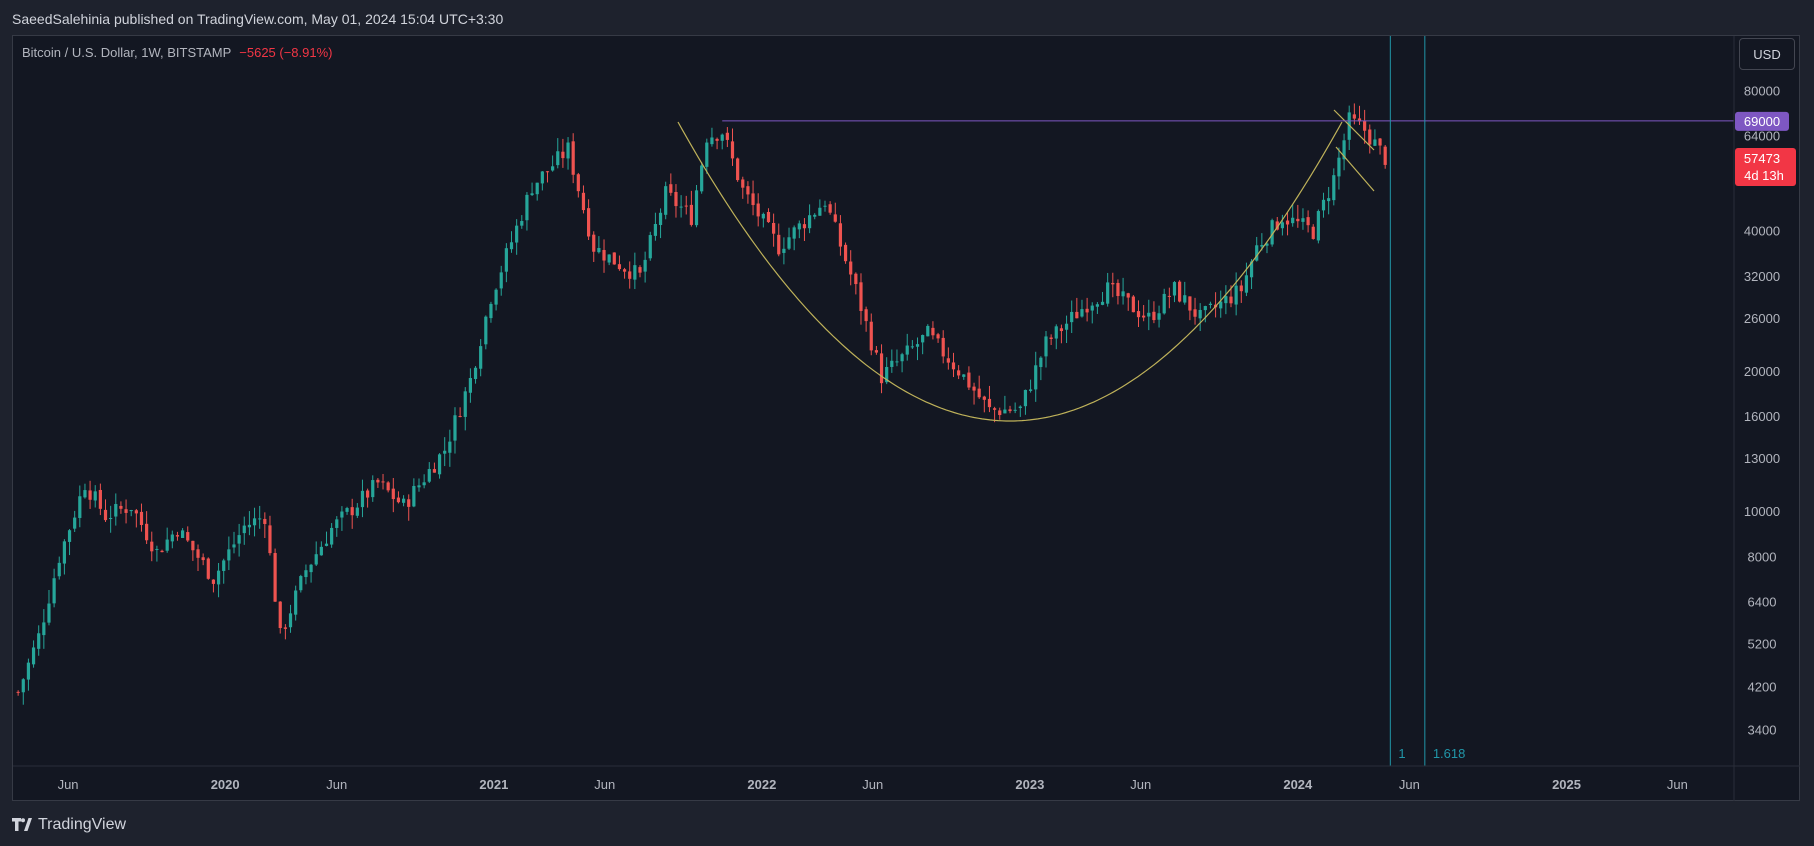  What do you see at coordinates (1566, 784) in the screenshot?
I see `x-tick-label: 2025` at bounding box center [1566, 784].